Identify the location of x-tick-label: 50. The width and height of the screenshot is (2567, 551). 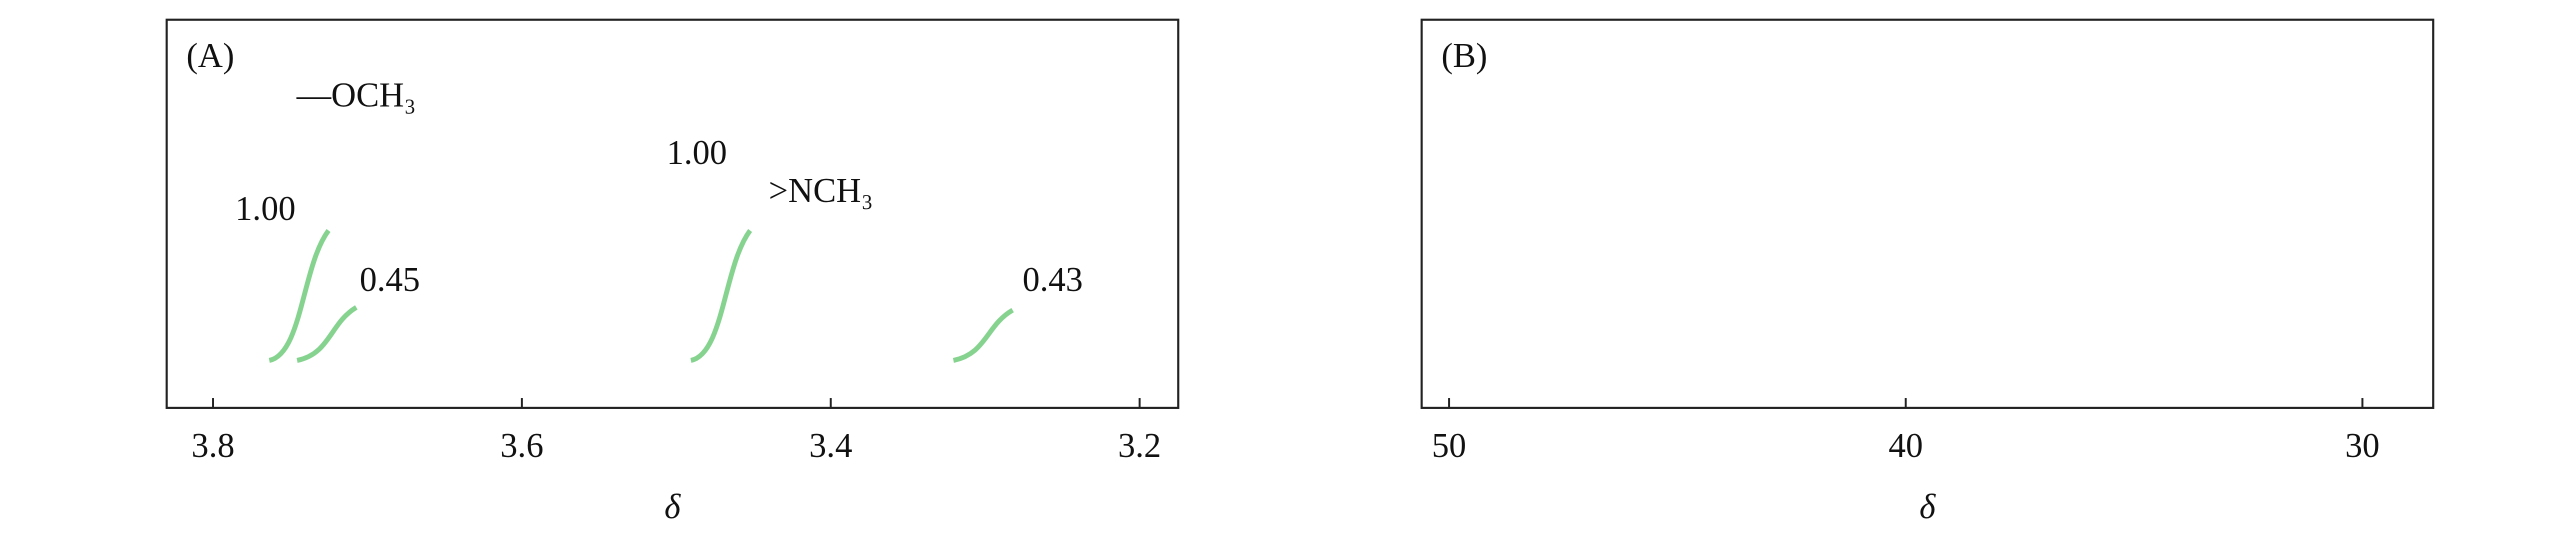
(1449, 446).